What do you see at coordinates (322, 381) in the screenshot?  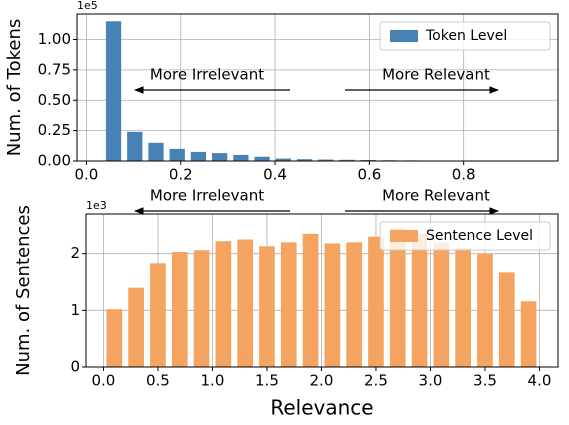 I see `x-tick-label: 2.0` at bounding box center [322, 381].